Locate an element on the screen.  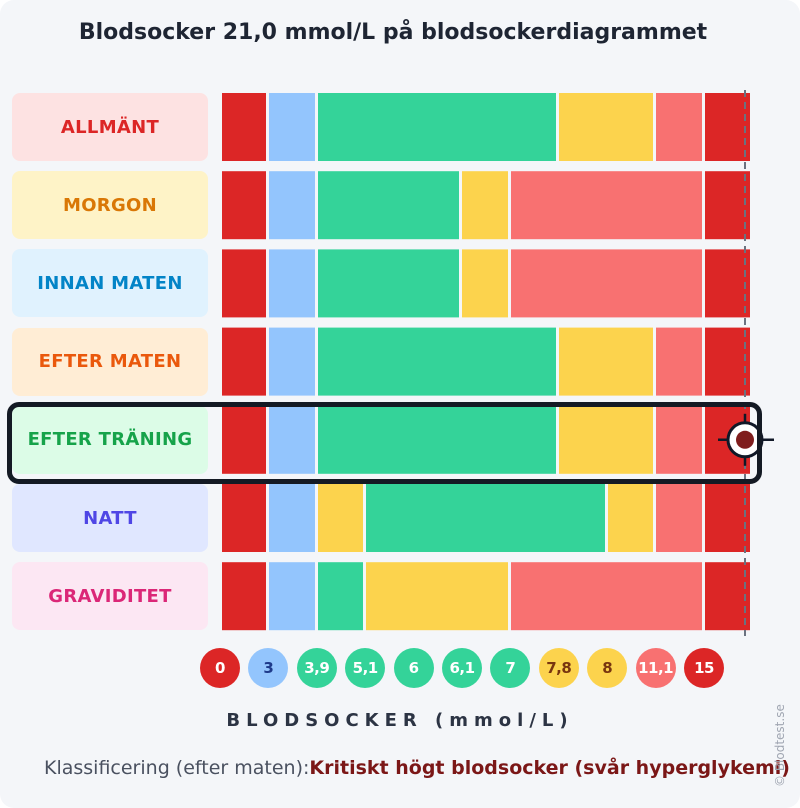
row-label: NATT is located at coordinates (110, 518).